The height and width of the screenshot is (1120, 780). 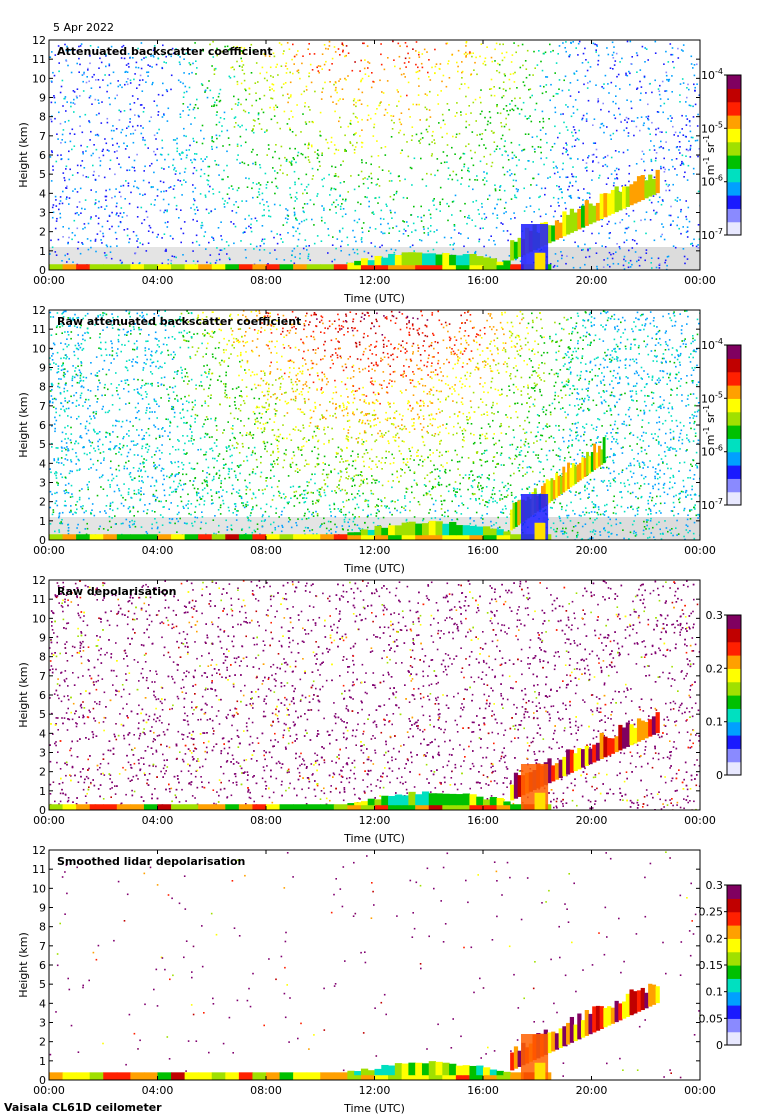 I want to click on colorbar-tick-label-1: 10-6, so click(x=712, y=181).